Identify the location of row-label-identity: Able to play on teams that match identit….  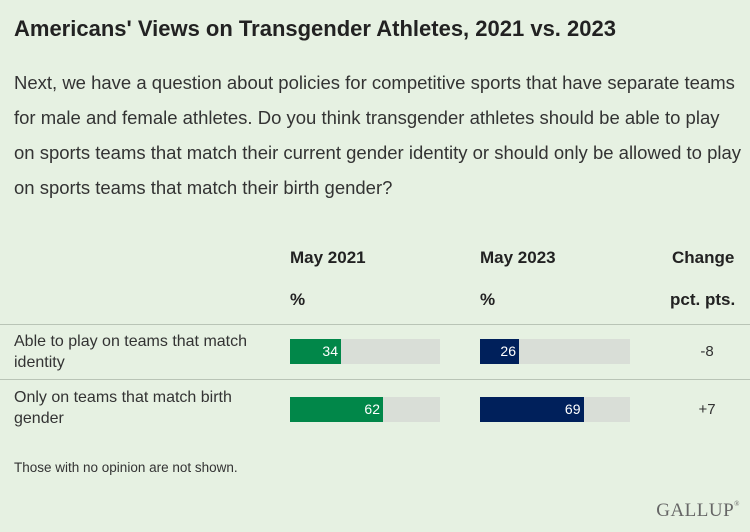
(131, 352).